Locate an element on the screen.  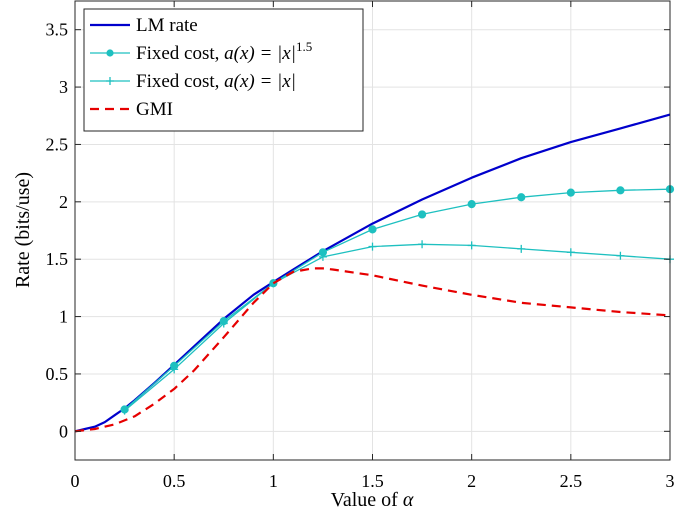
legend-box is located at coordinates (223, 70).